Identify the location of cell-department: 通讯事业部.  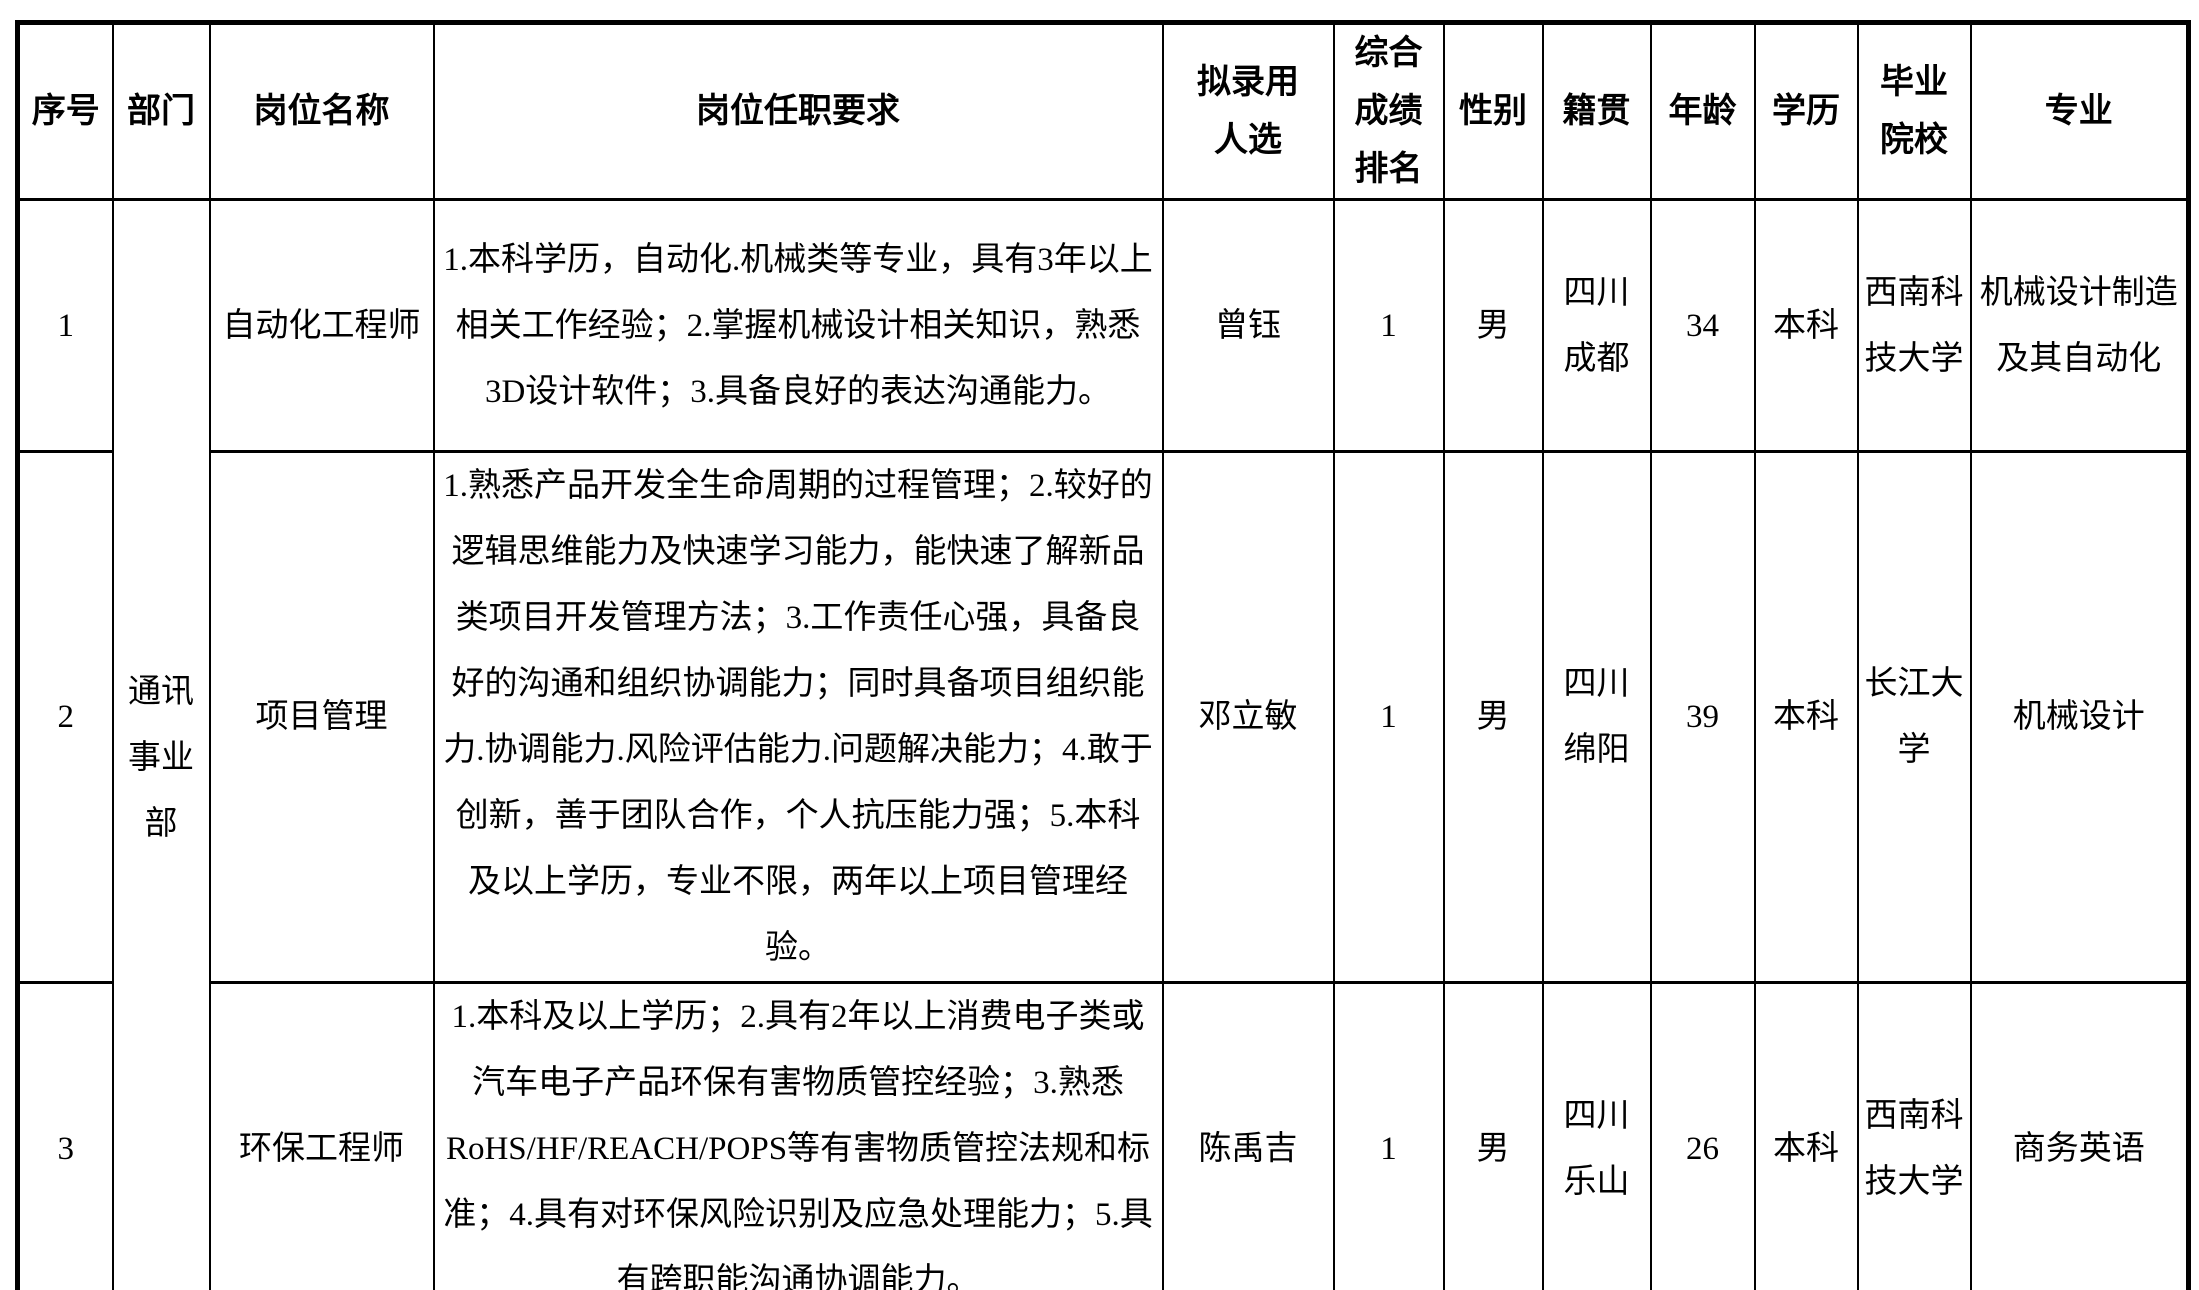
(161, 744).